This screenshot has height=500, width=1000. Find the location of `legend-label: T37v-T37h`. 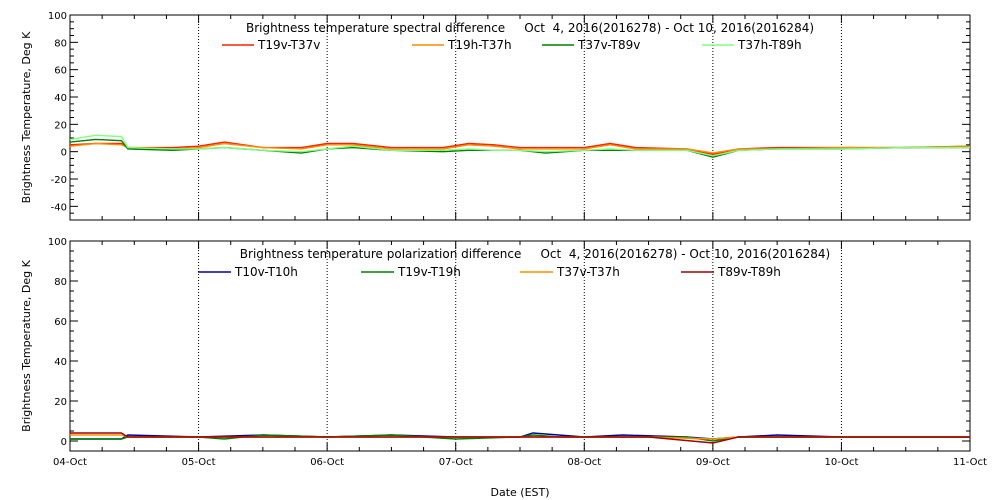

legend-label: T37v-T37h is located at coordinates (588, 272).